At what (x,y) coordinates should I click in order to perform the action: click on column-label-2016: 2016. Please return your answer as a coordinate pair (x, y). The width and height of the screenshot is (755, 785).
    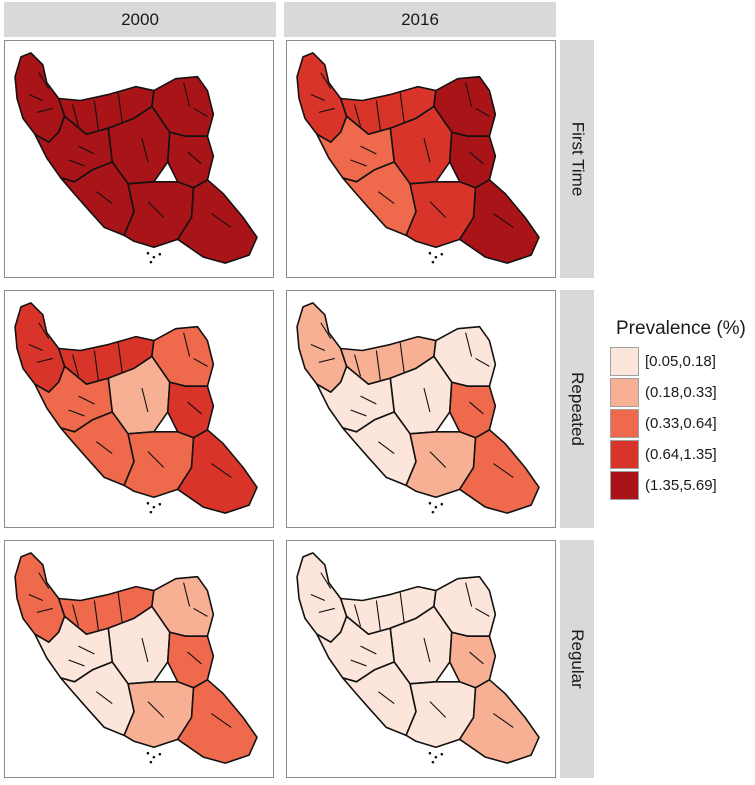
    Looking at the image, I should click on (420, 19).